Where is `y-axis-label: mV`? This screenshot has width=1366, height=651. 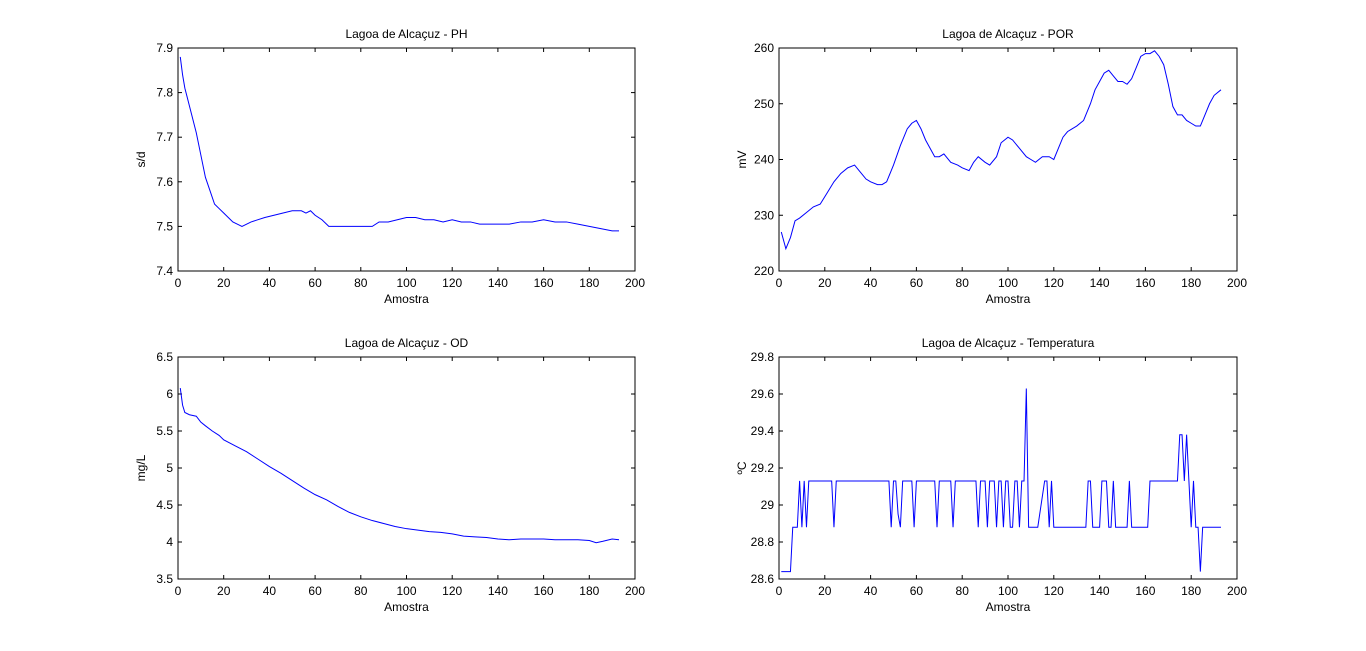 y-axis-label: mV is located at coordinates (742, 160).